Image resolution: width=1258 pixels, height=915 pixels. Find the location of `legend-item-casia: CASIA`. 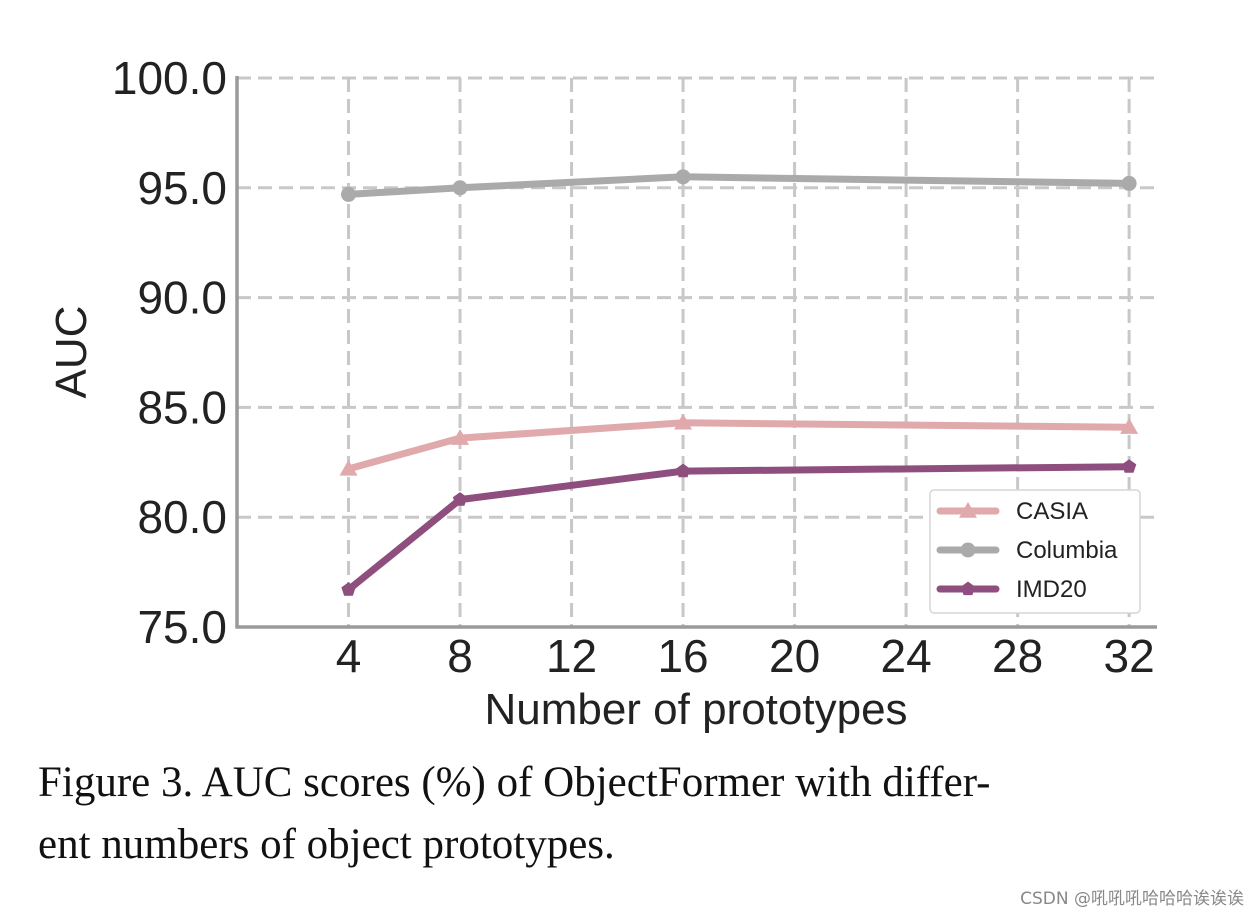

legend-item-casia: CASIA is located at coordinates (1012, 511).